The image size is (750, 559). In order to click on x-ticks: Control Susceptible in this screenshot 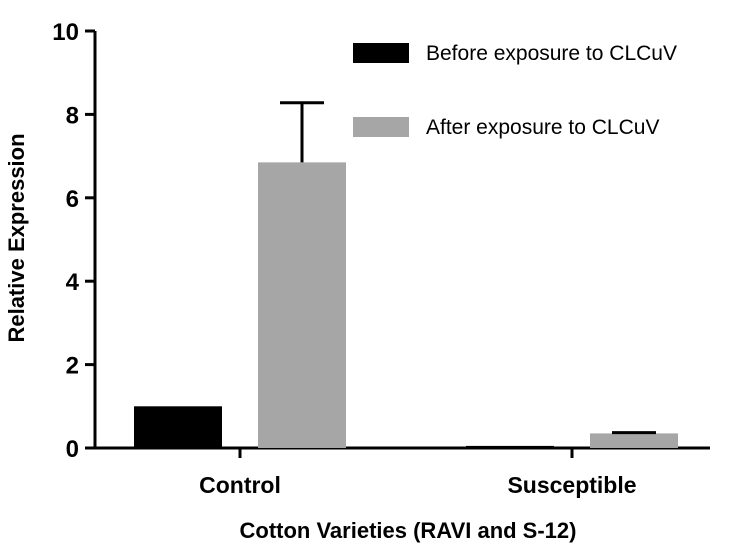, I will do `click(418, 473)`.